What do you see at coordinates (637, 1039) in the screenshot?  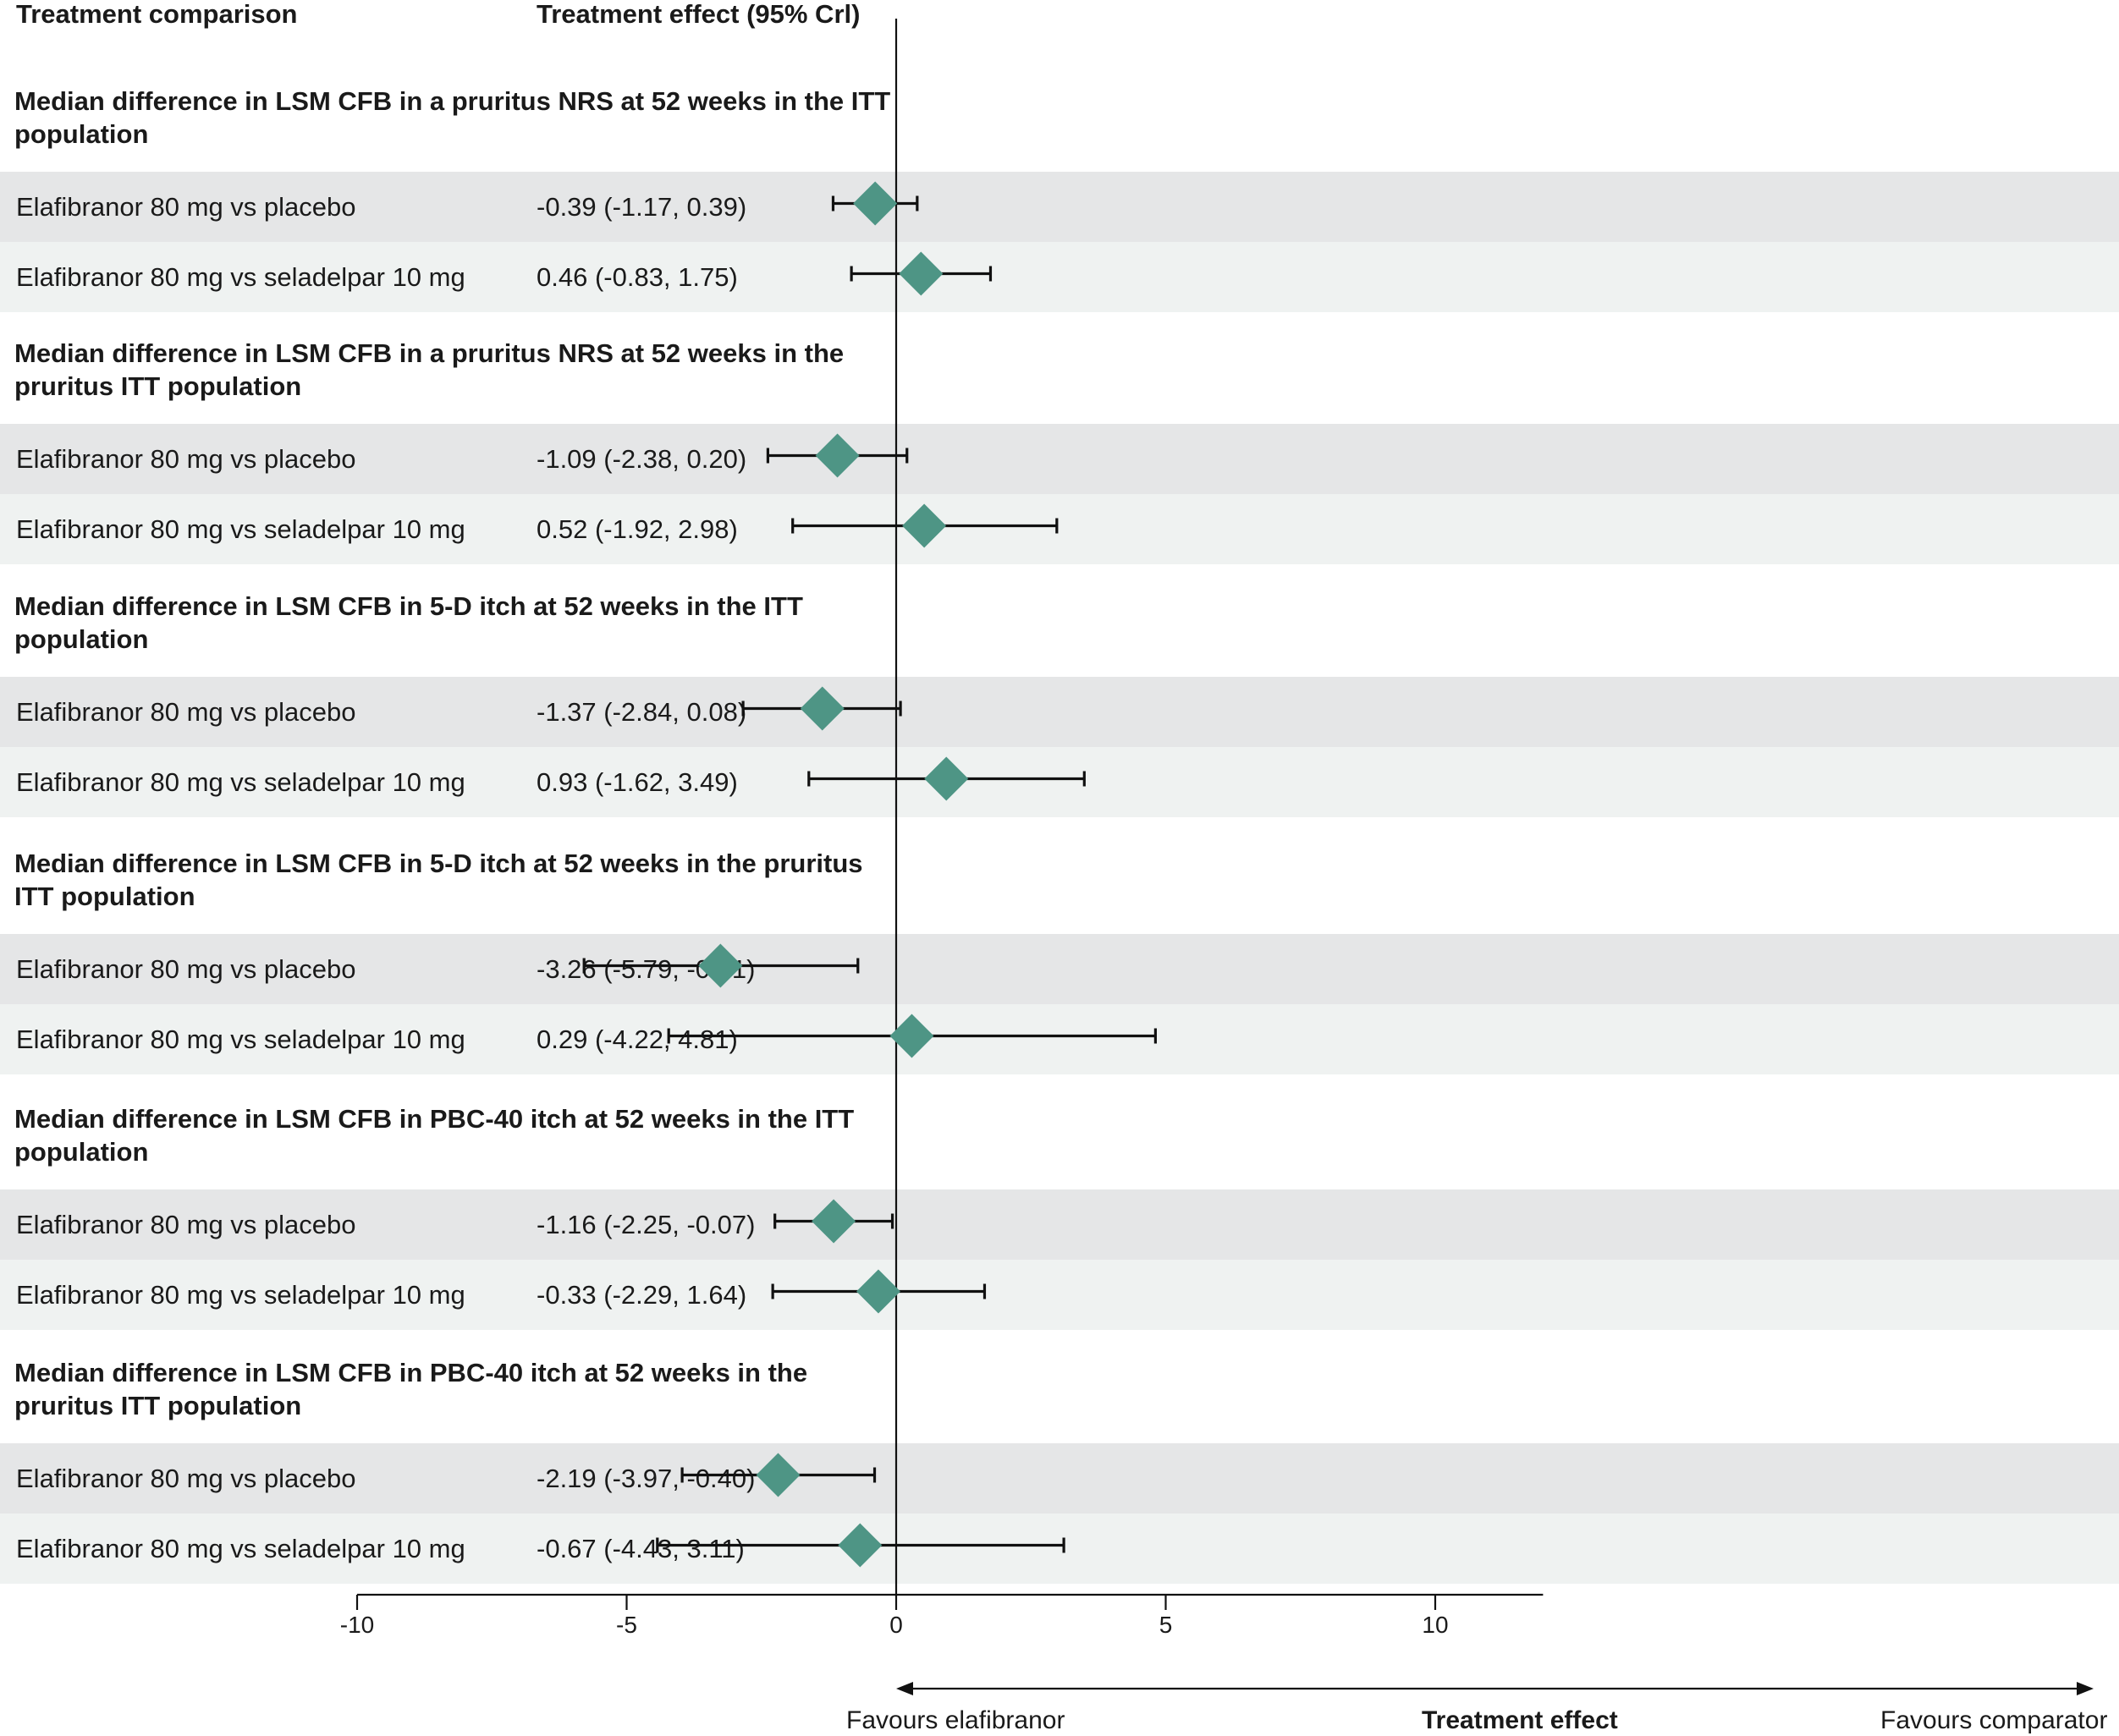 I see `row-effect: 0.29 (-4.22, 4.81)` at bounding box center [637, 1039].